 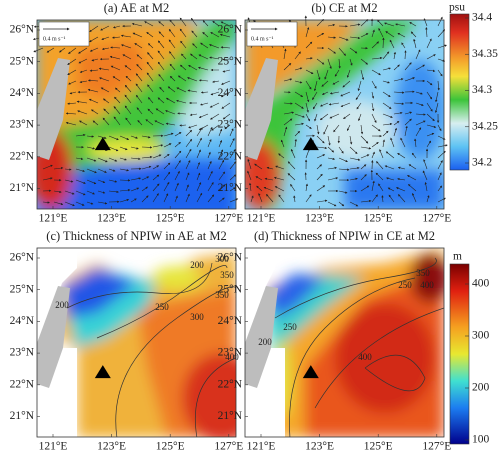 I want to click on panel-title: (b) CE at M2, so click(x=344, y=8).